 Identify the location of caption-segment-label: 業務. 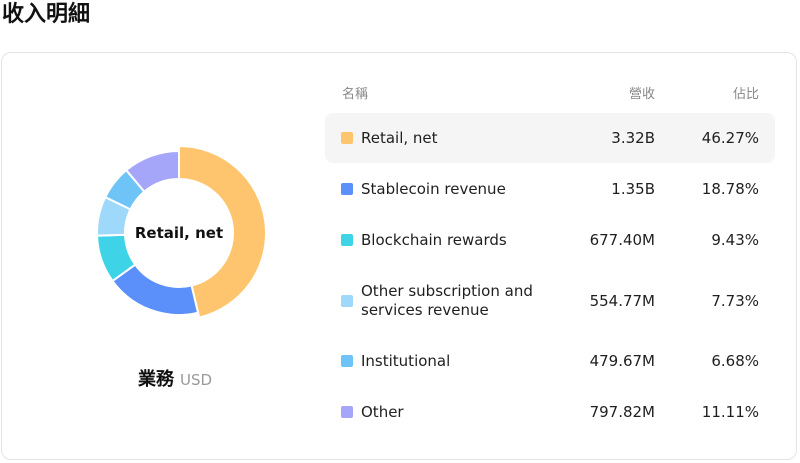
(155, 379).